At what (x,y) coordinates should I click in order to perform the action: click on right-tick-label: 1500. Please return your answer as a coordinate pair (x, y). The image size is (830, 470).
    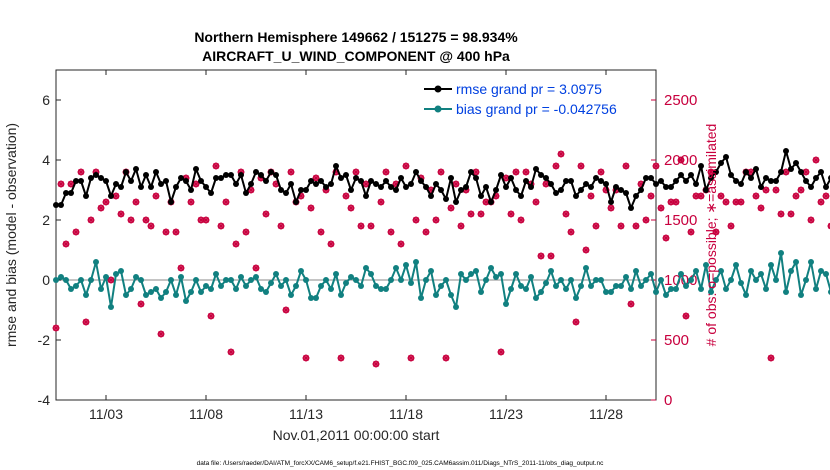
    Looking at the image, I should click on (680, 220).